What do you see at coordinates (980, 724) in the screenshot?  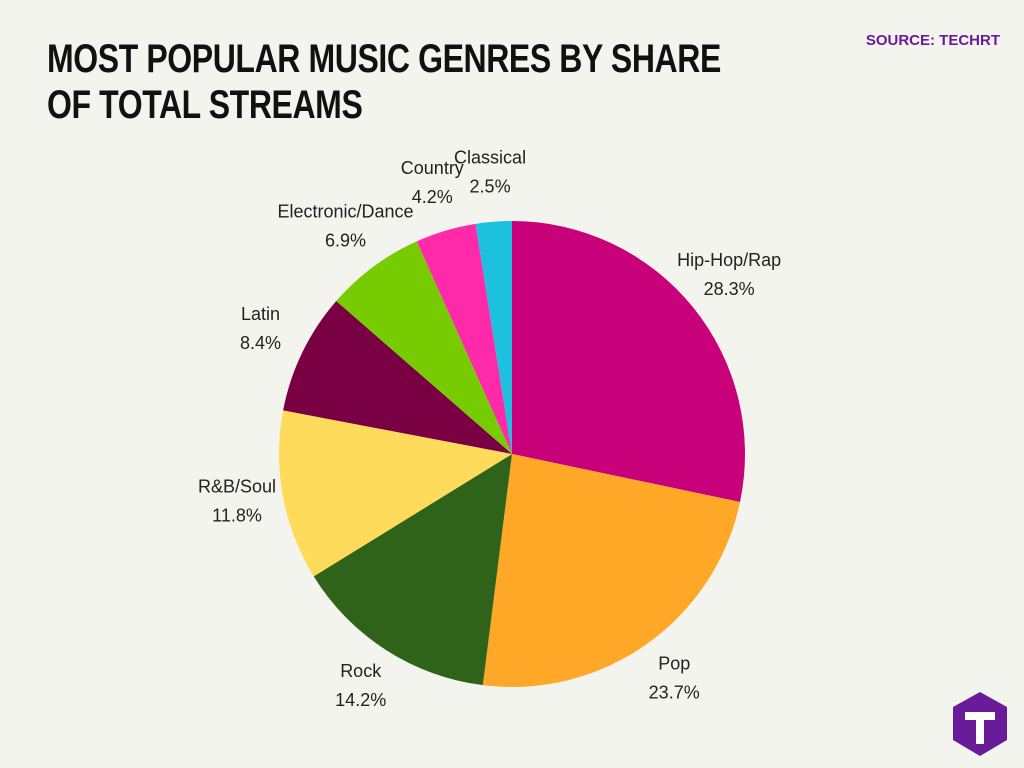 I see `logo` at bounding box center [980, 724].